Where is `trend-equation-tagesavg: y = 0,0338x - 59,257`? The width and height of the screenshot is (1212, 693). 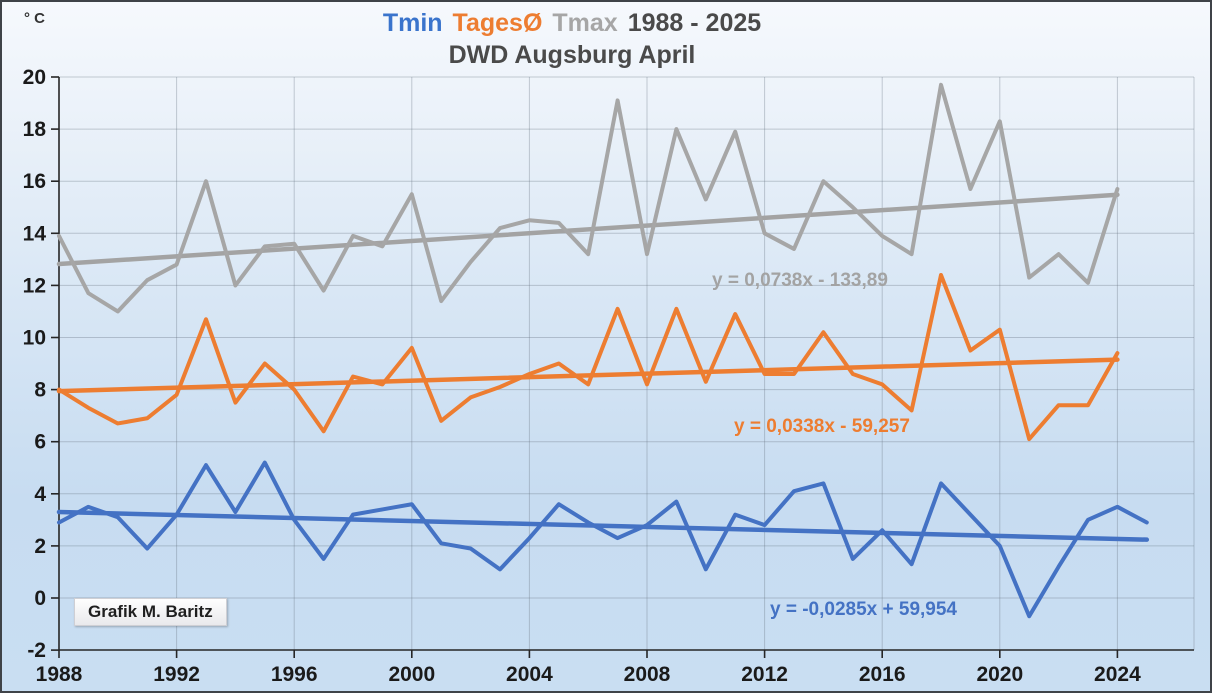
trend-equation-tagesavg: y = 0,0338x - 59,257 is located at coordinates (822, 426).